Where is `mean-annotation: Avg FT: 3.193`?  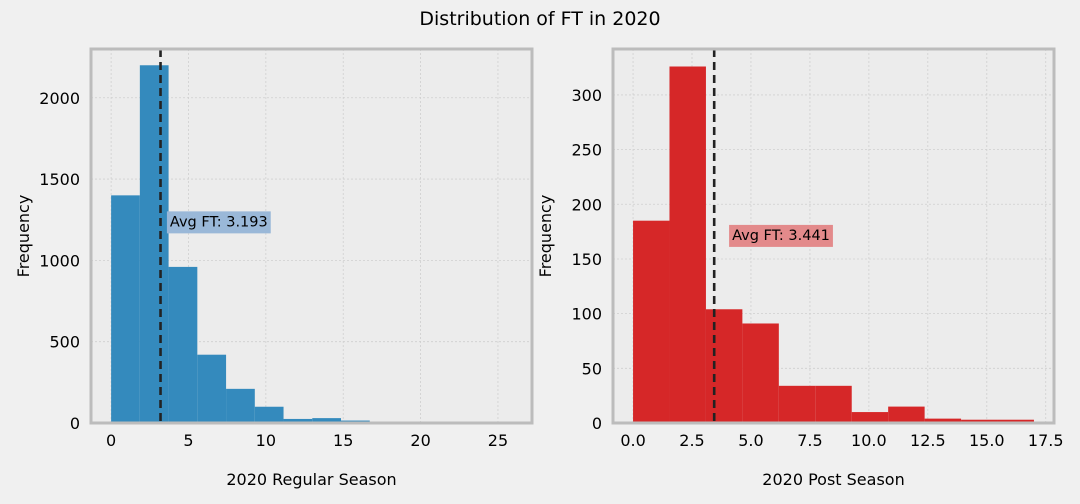 mean-annotation: Avg FT: 3.193 is located at coordinates (218, 222).